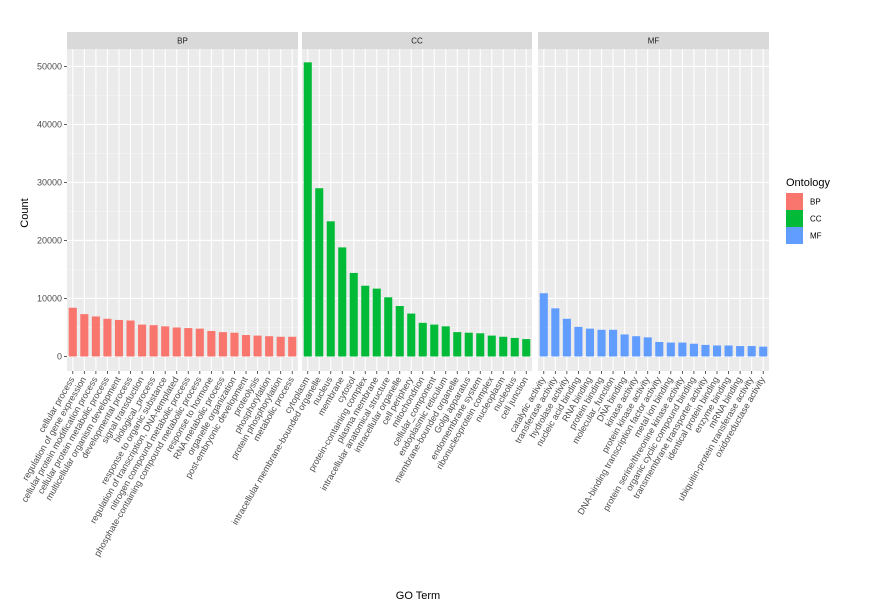  I want to click on facet-strip-label: MF, so click(654, 41).